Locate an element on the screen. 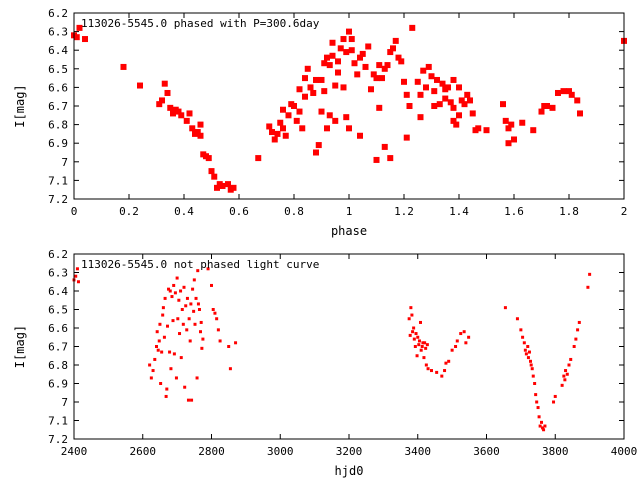 The height and width of the screenshot is (480, 640). unphased-y-tick-label: 6.8 is located at coordinates (58, 365).